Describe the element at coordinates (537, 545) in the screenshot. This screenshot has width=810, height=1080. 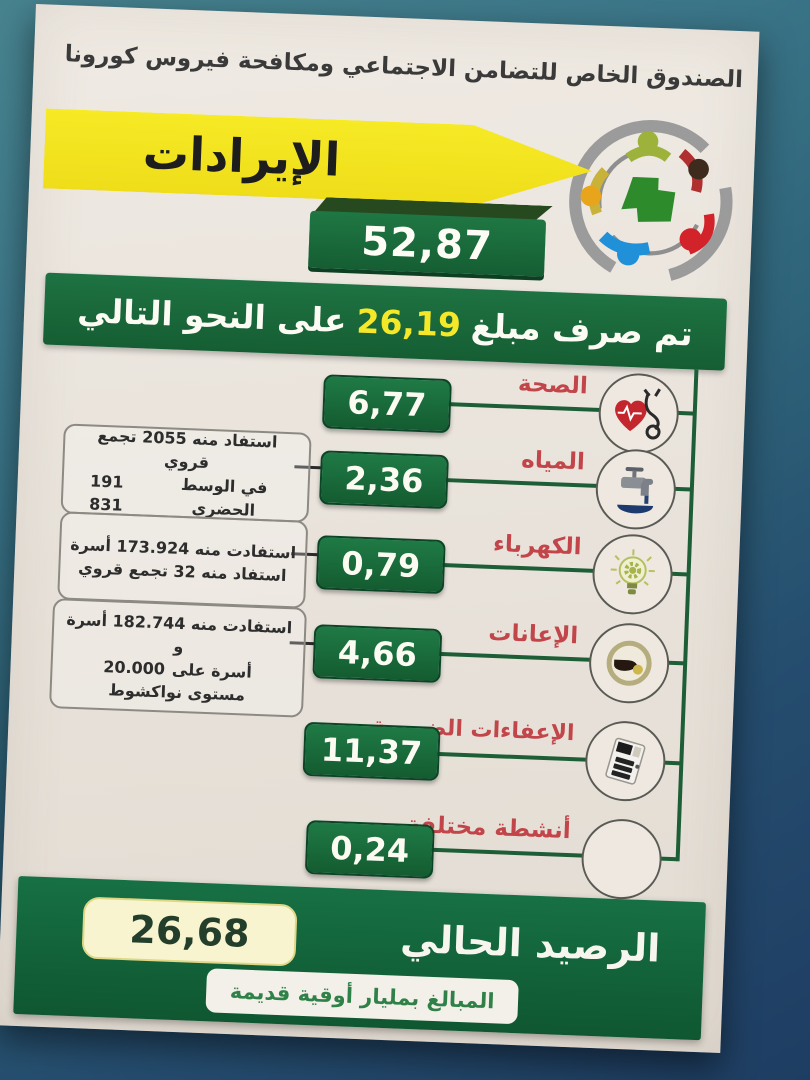
I see `category-label-electricity: الكهرباء` at that location.